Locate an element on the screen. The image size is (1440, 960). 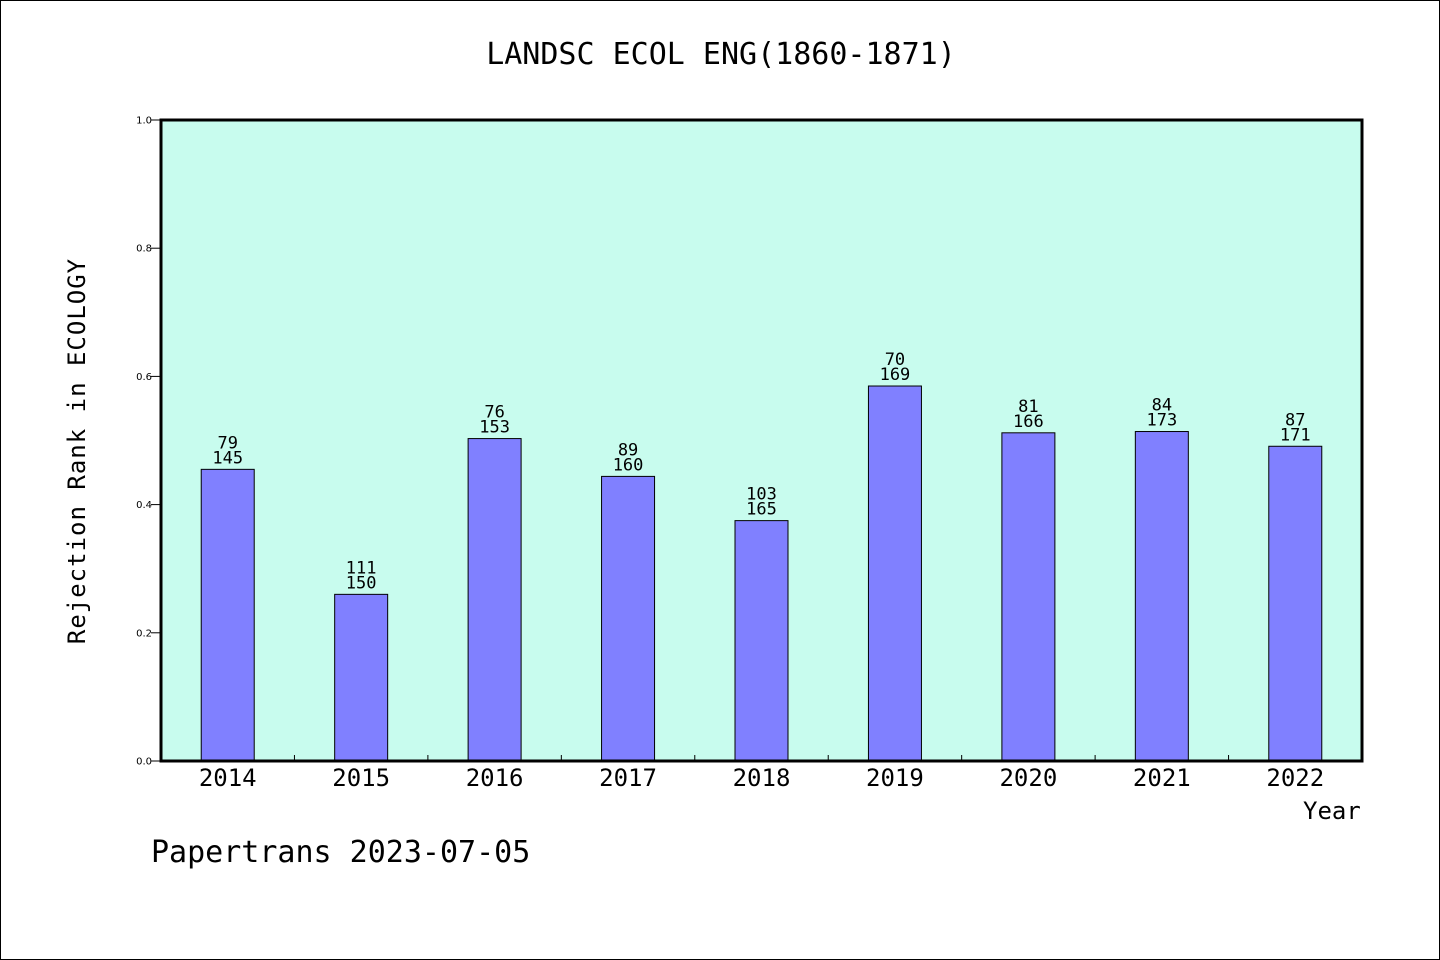
bar-2015 is located at coordinates (361, 677).